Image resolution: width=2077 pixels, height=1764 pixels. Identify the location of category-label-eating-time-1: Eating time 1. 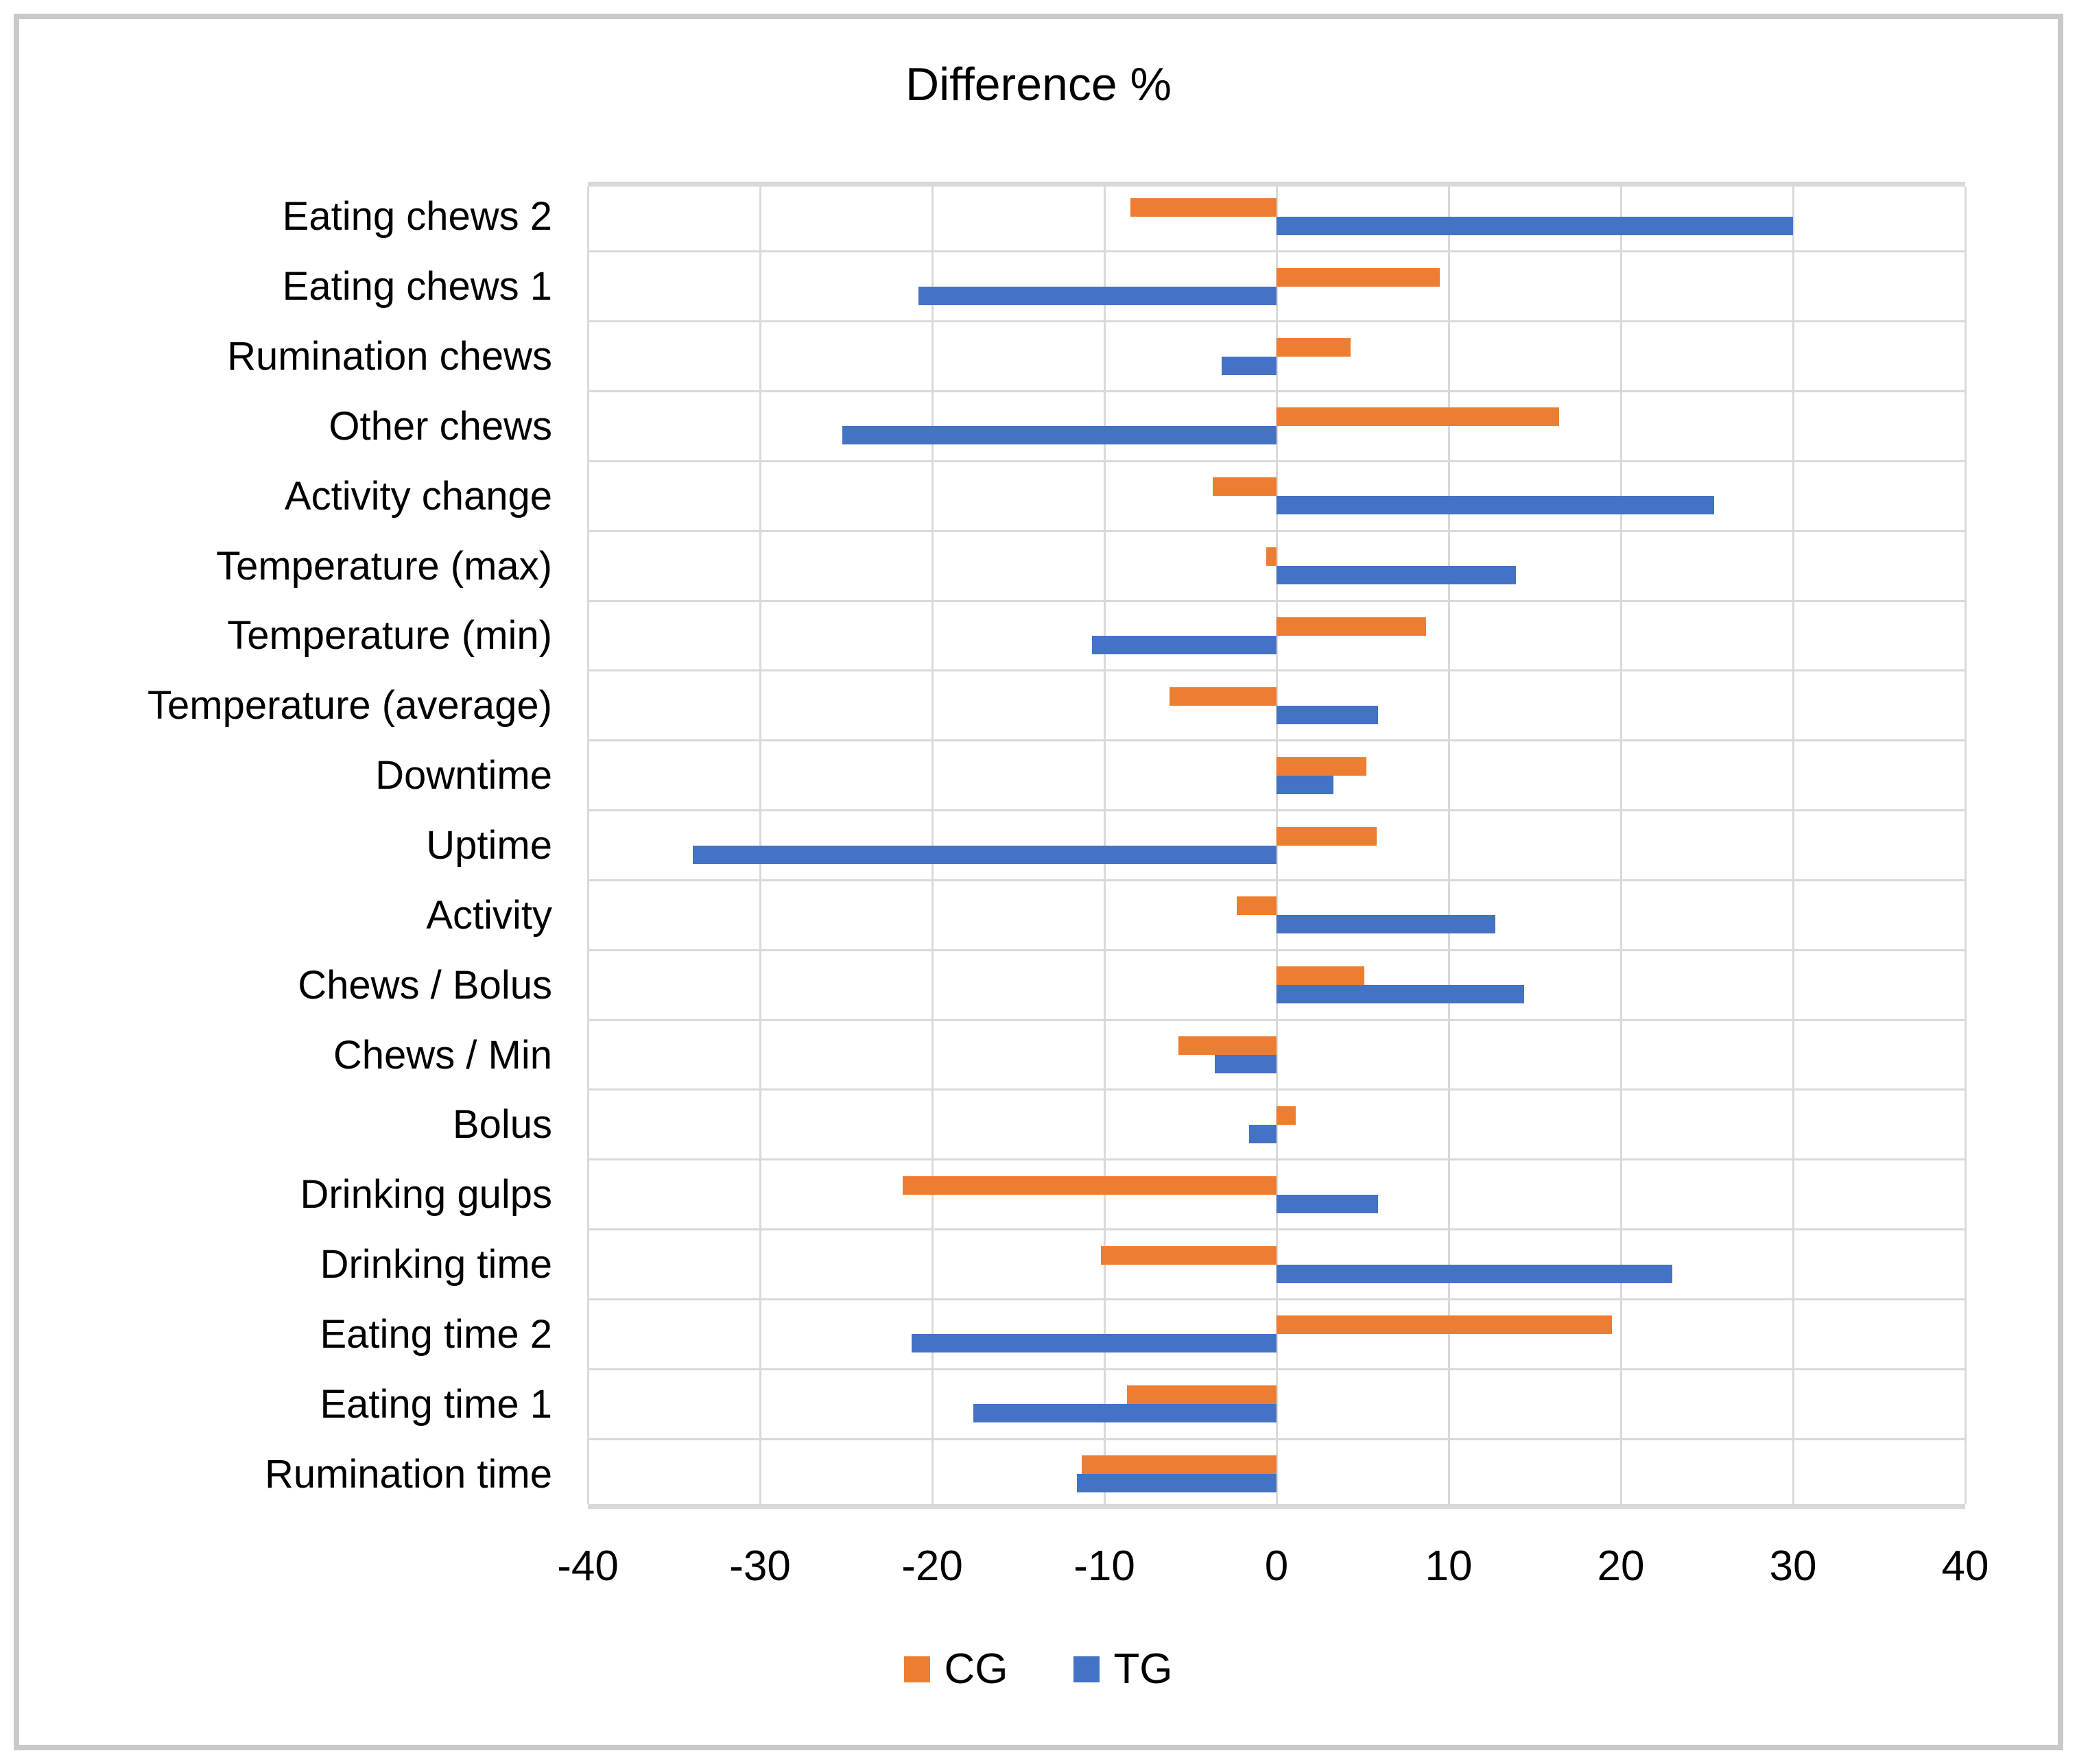
(436, 1404).